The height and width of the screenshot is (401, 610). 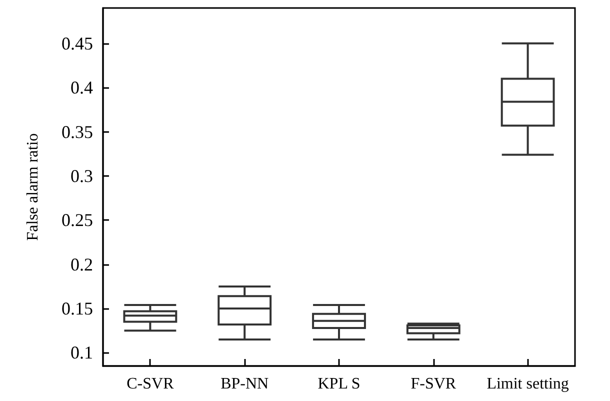 I want to click on y-tick-label: 0.45, so click(x=77, y=43).